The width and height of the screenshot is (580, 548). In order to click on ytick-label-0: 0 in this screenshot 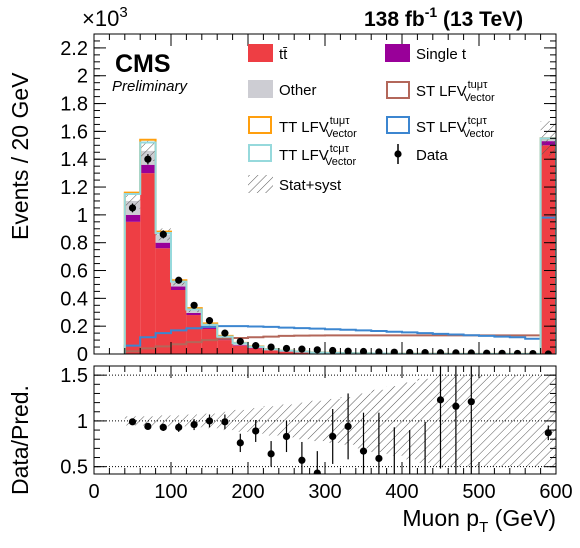, I will do `click(82, 355)`.